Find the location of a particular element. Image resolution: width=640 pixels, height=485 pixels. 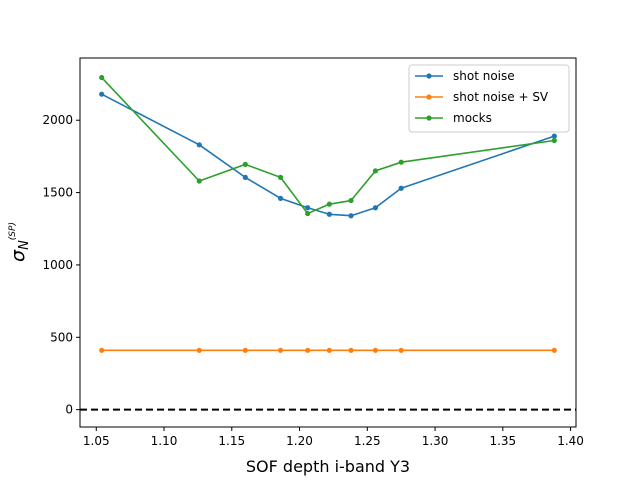

legend-box is located at coordinates (489, 98).